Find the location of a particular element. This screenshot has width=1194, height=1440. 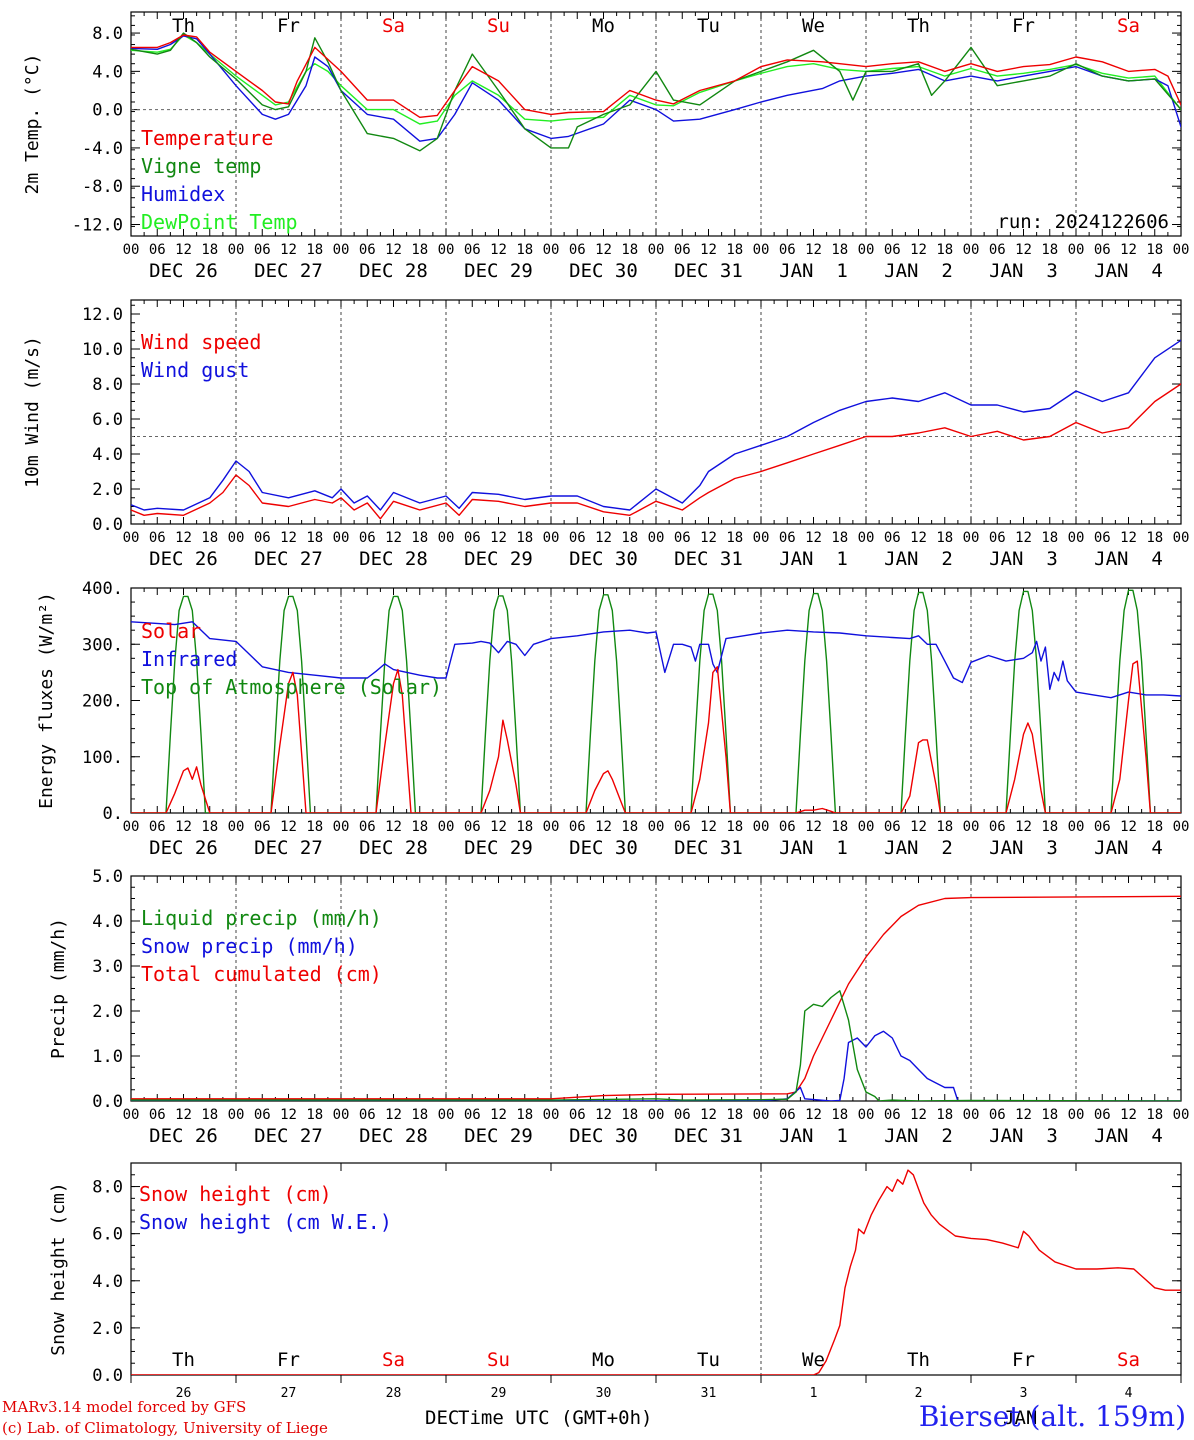

legend-entry: Snow height (cm W.E.) is located at coordinates (265, 1222).